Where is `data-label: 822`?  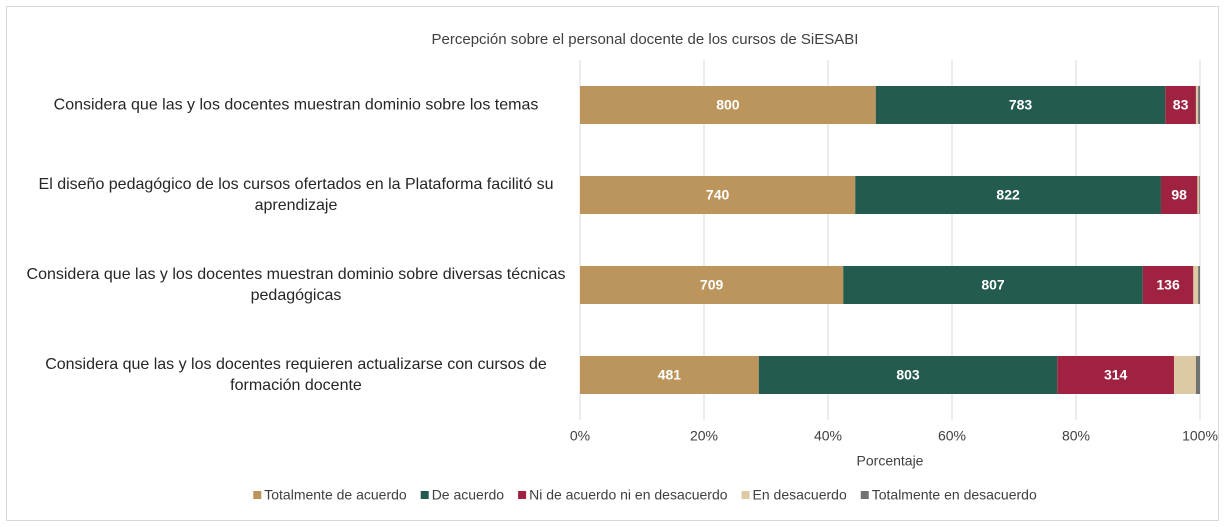 data-label: 822 is located at coordinates (1008, 195).